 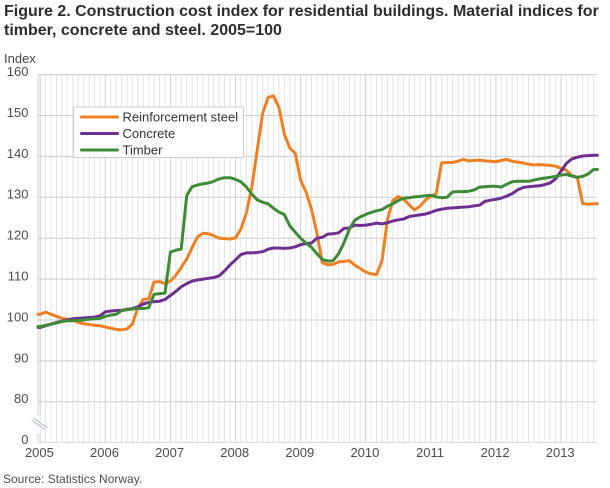 What do you see at coordinates (430, 452) in the screenshot?
I see `svg-text: 2011` at bounding box center [430, 452].